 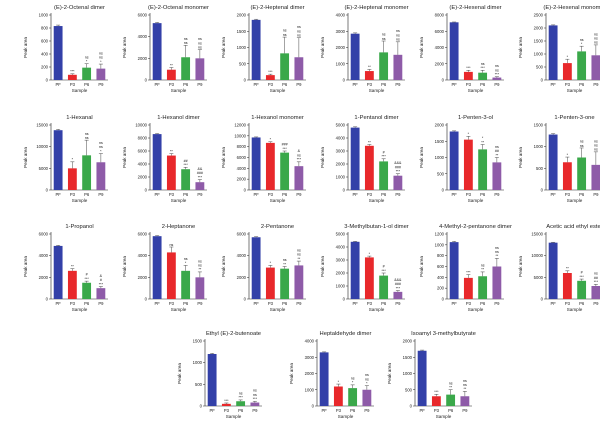 What do you see at coordinates (573, 227) in the screenshot?
I see `chart-title: Acetic acid ethyl ester` at bounding box center [573, 227].